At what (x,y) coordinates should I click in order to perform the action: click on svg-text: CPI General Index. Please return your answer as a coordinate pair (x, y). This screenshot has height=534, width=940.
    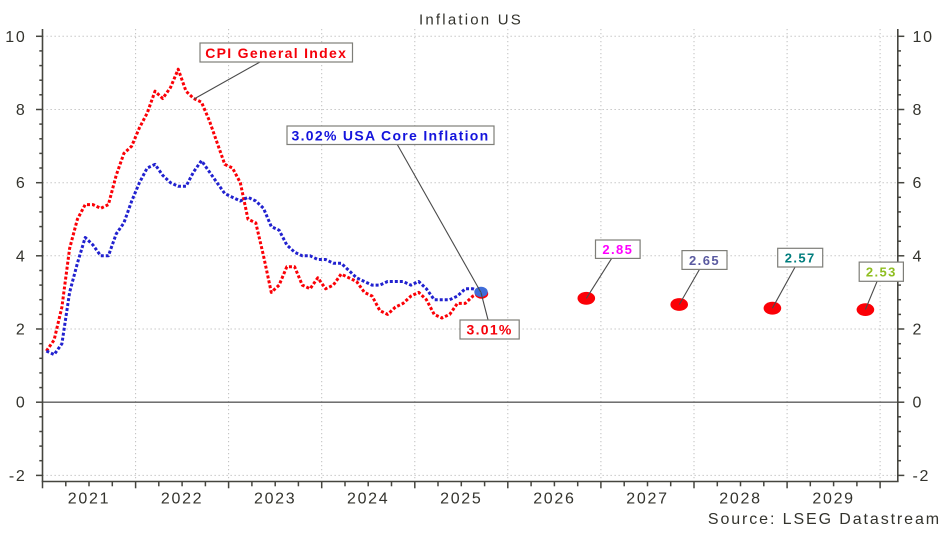
    Looking at the image, I should click on (276, 53).